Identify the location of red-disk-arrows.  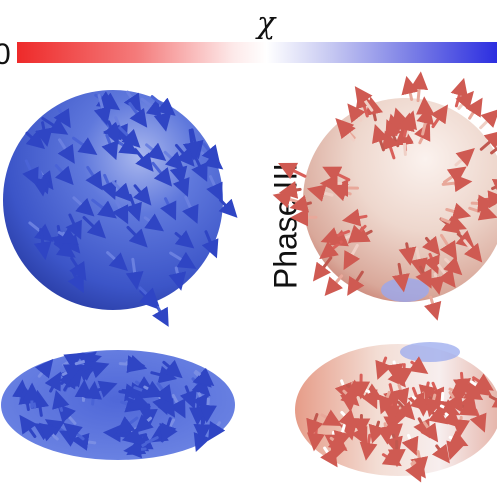
(401, 419).